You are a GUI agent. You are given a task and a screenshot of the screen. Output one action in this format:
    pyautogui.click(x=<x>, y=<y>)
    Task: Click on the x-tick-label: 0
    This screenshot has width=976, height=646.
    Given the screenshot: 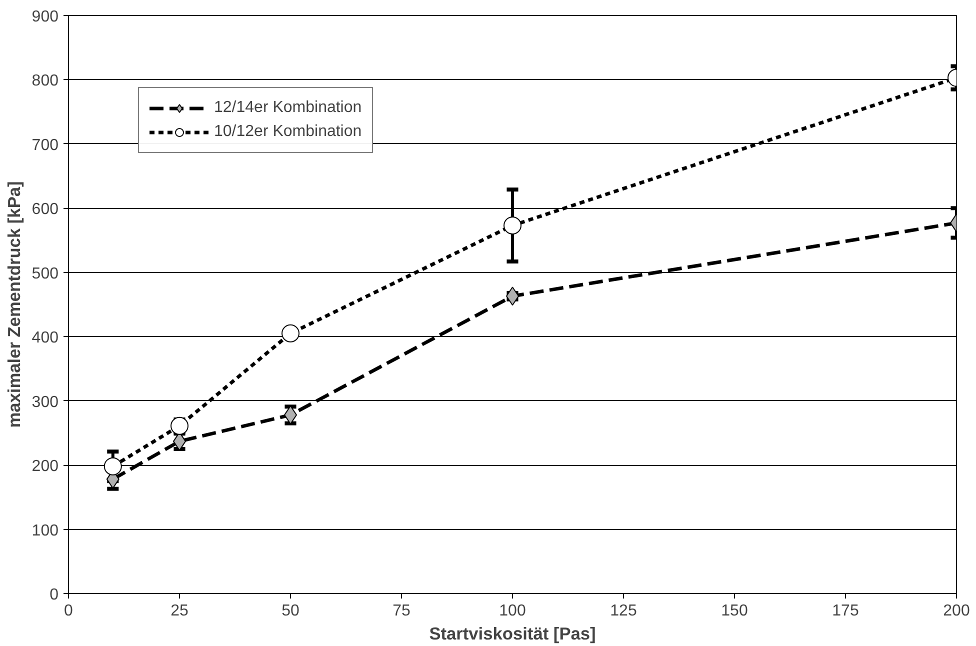 What is the action you would take?
    pyautogui.click(x=69, y=611)
    